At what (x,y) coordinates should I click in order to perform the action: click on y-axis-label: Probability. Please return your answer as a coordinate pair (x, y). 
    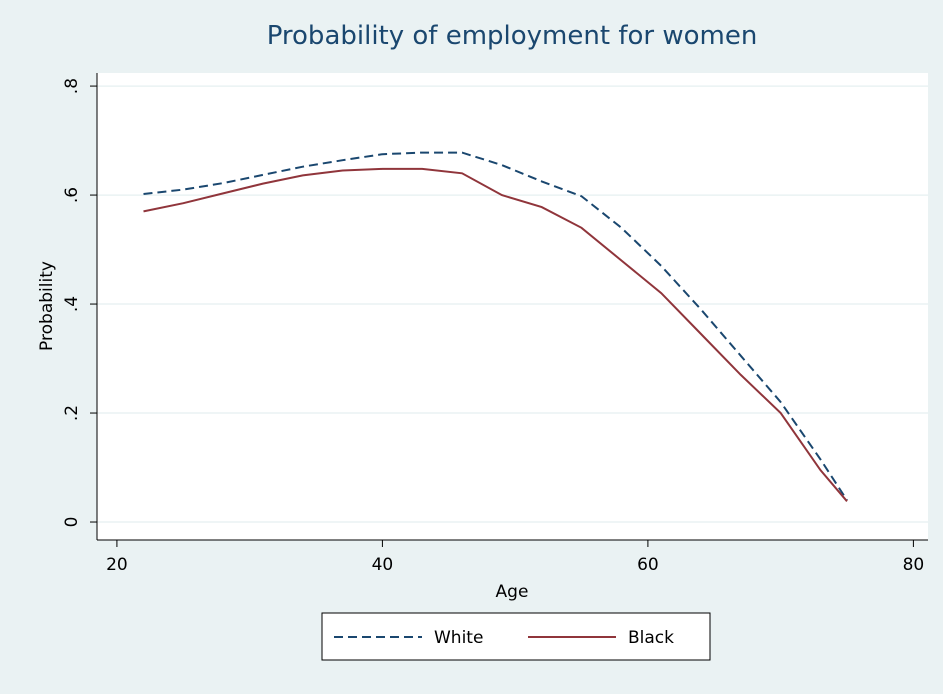
    Looking at the image, I should click on (47, 306).